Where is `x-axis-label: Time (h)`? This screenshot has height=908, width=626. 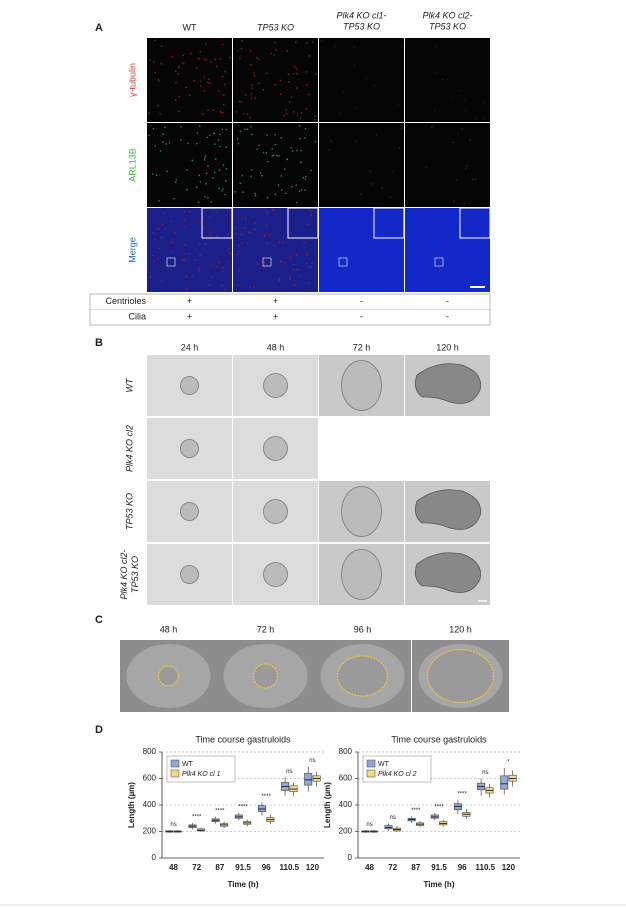 x-axis-label: Time (h) is located at coordinates (439, 884).